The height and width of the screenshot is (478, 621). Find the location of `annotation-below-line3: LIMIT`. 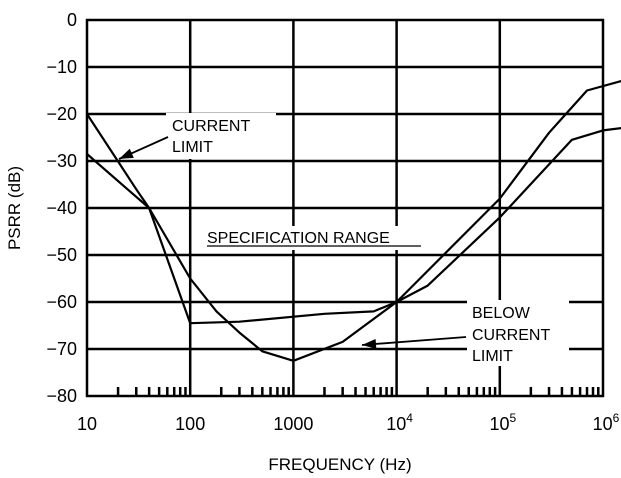

annotation-below-line3: LIMIT is located at coordinates (492, 356).